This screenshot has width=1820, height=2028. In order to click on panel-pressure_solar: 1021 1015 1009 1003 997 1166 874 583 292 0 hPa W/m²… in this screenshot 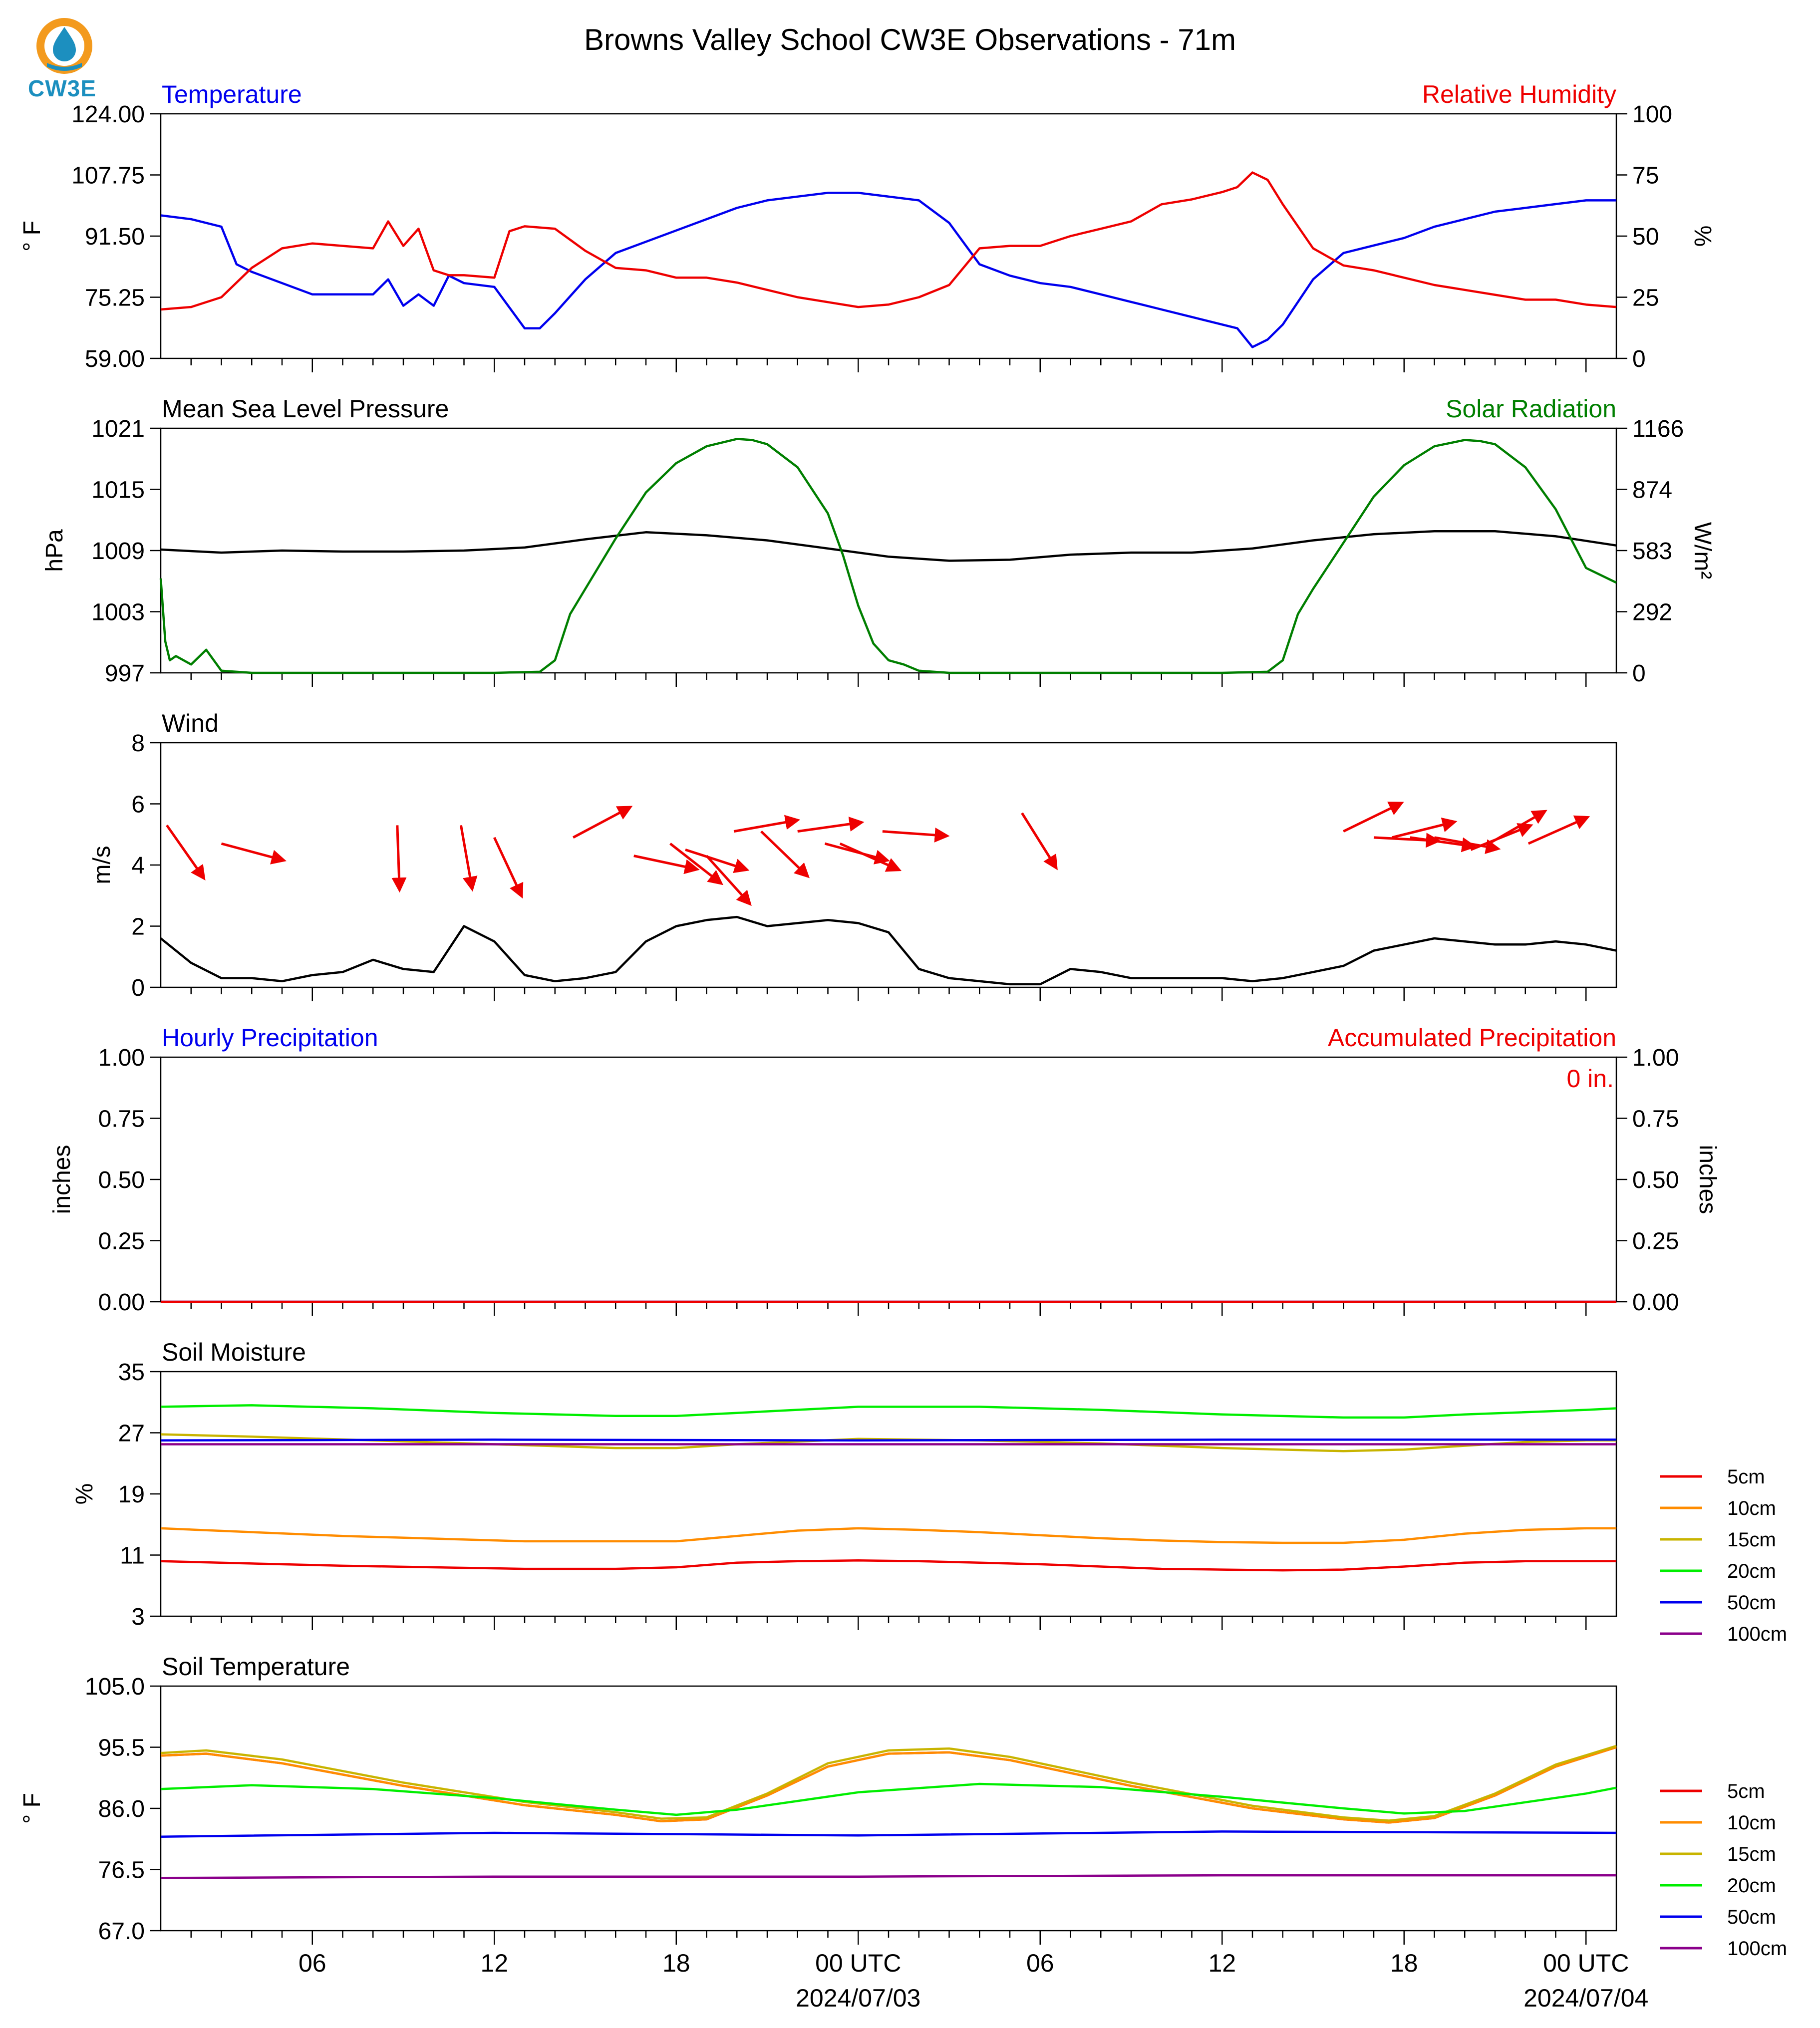, I will do `click(878, 541)`.